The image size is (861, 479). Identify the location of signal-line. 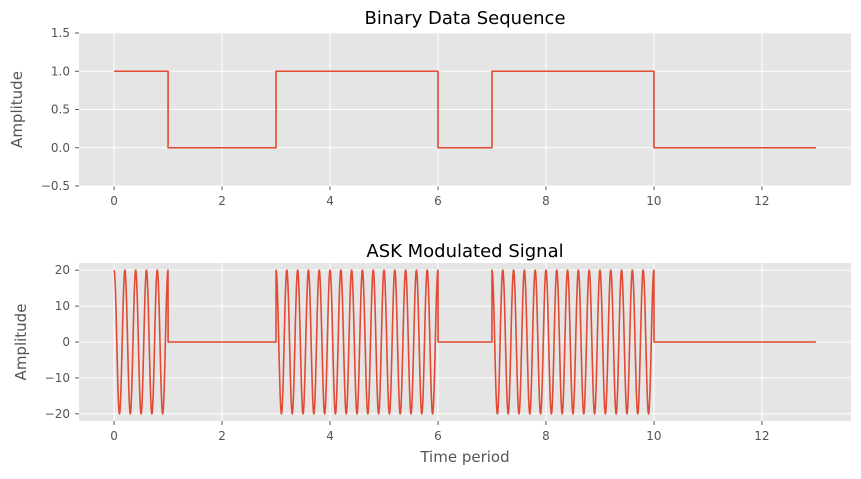
(465, 109).